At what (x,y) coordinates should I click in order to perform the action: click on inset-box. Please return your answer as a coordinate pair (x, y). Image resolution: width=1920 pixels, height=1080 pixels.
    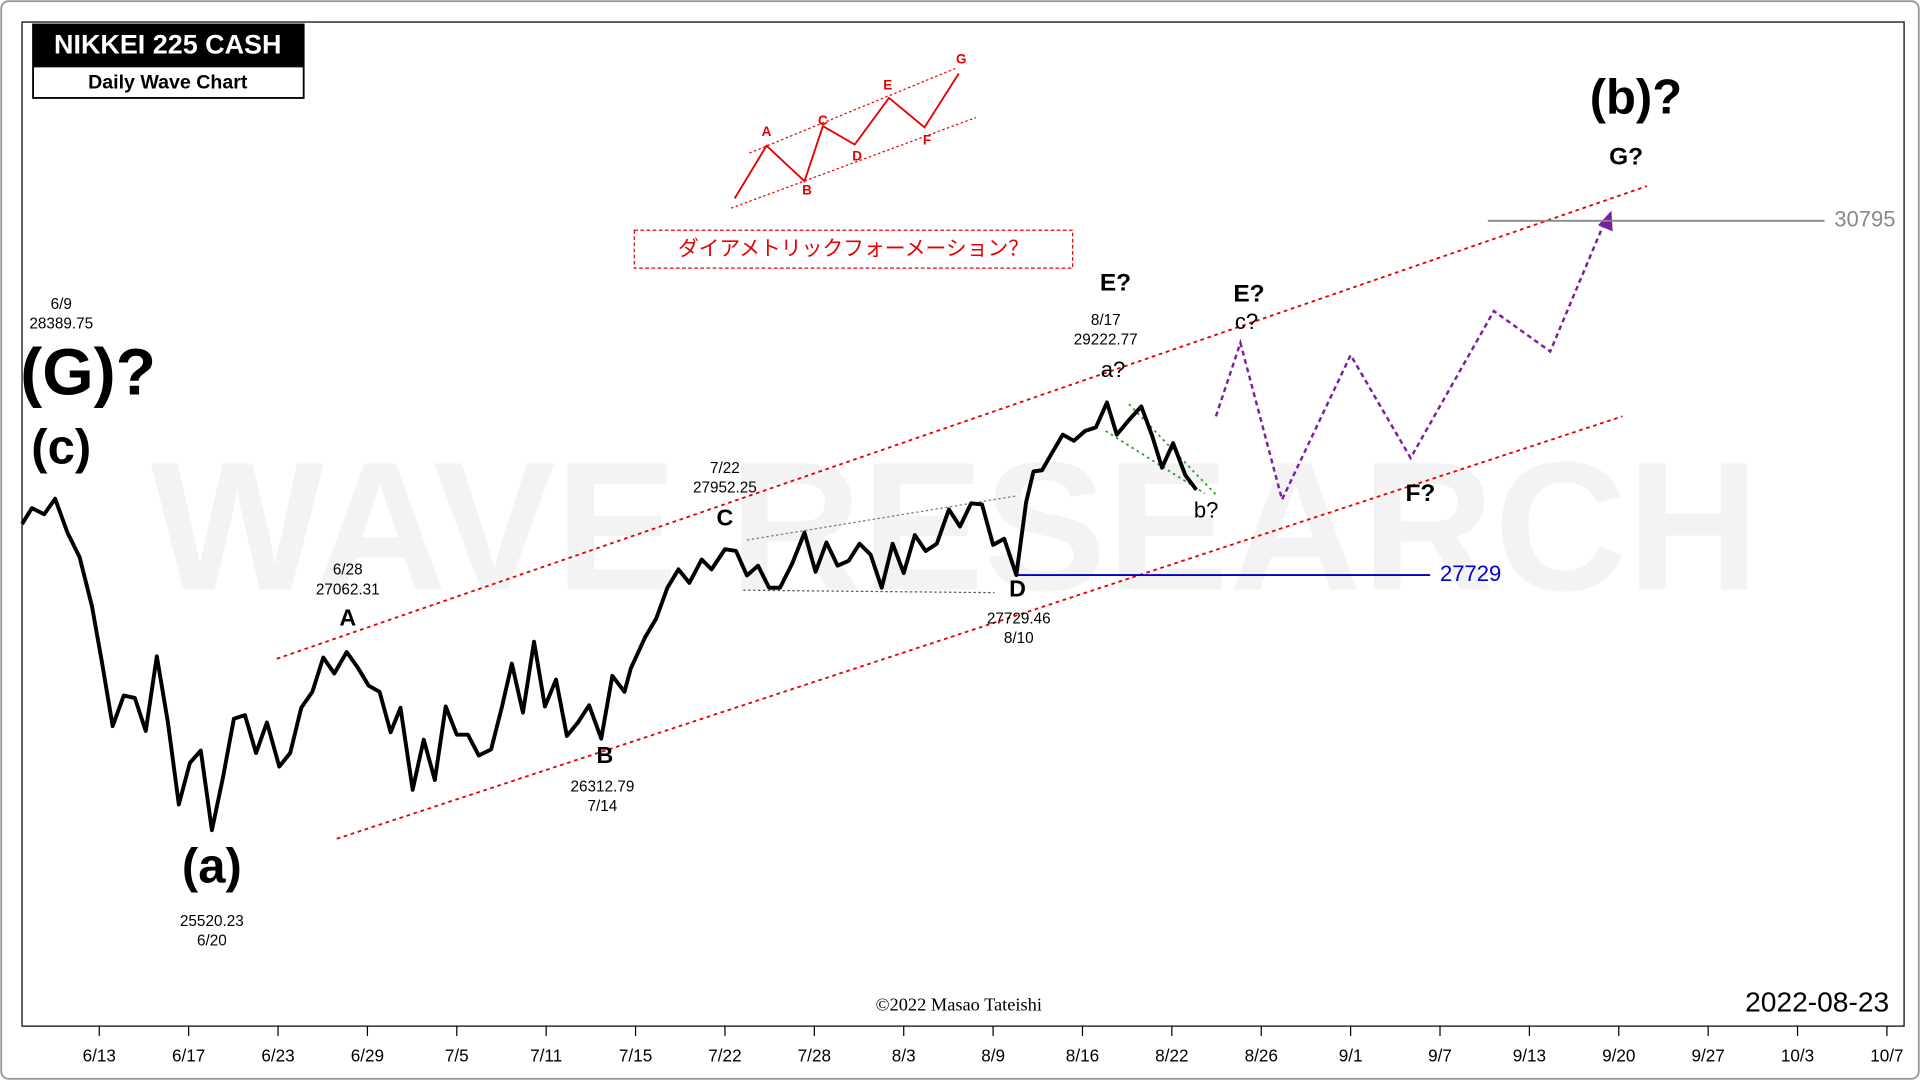
    Looking at the image, I should click on (853, 249).